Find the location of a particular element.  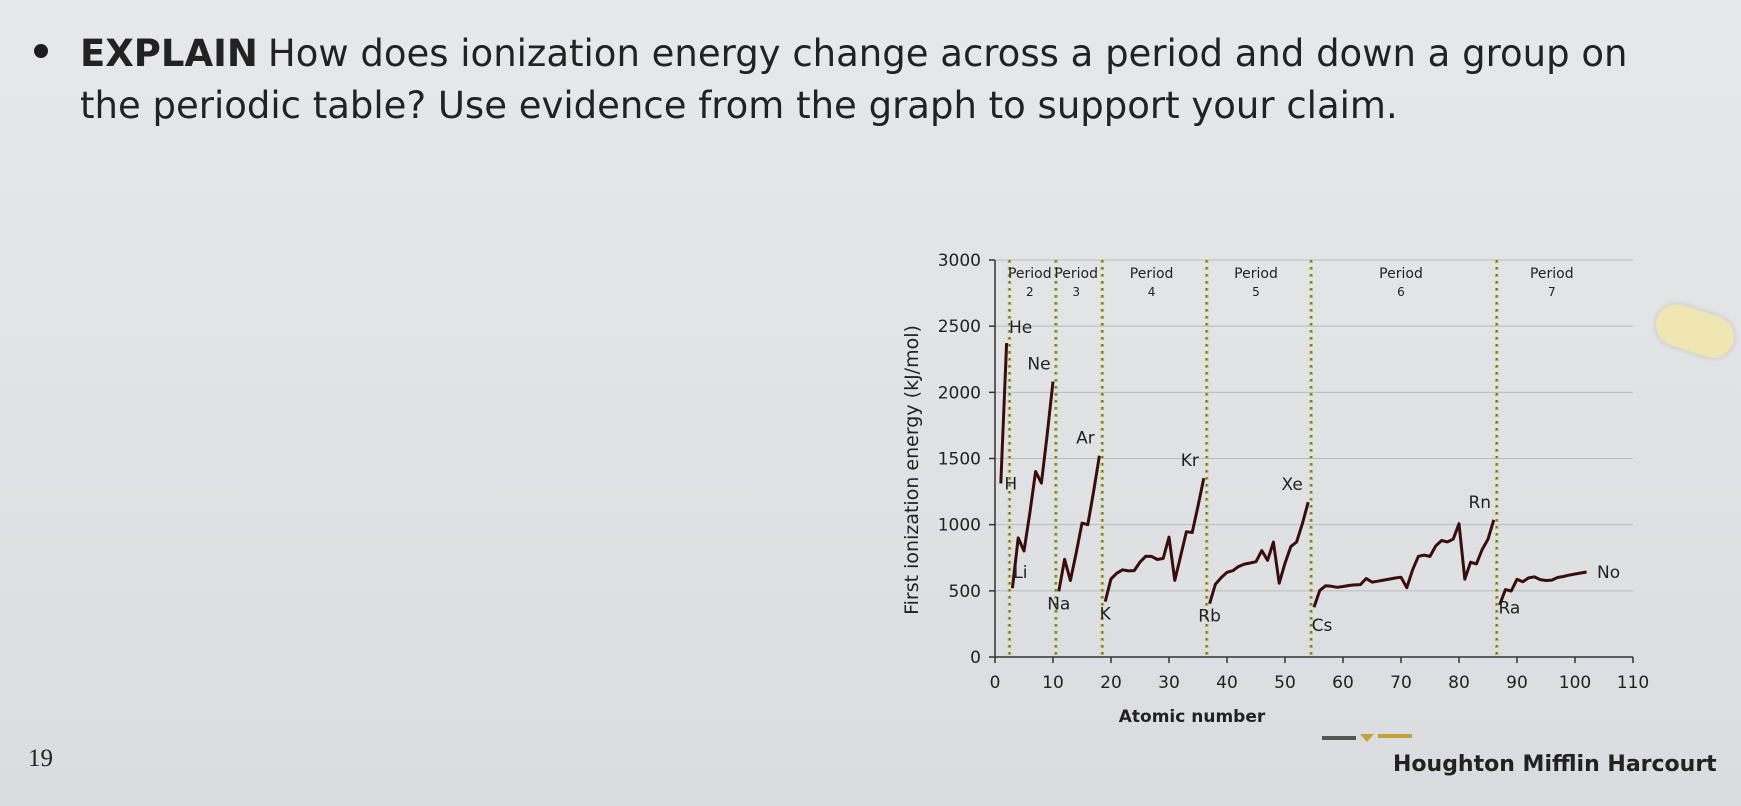

period-number: 7 is located at coordinates (1552, 292).